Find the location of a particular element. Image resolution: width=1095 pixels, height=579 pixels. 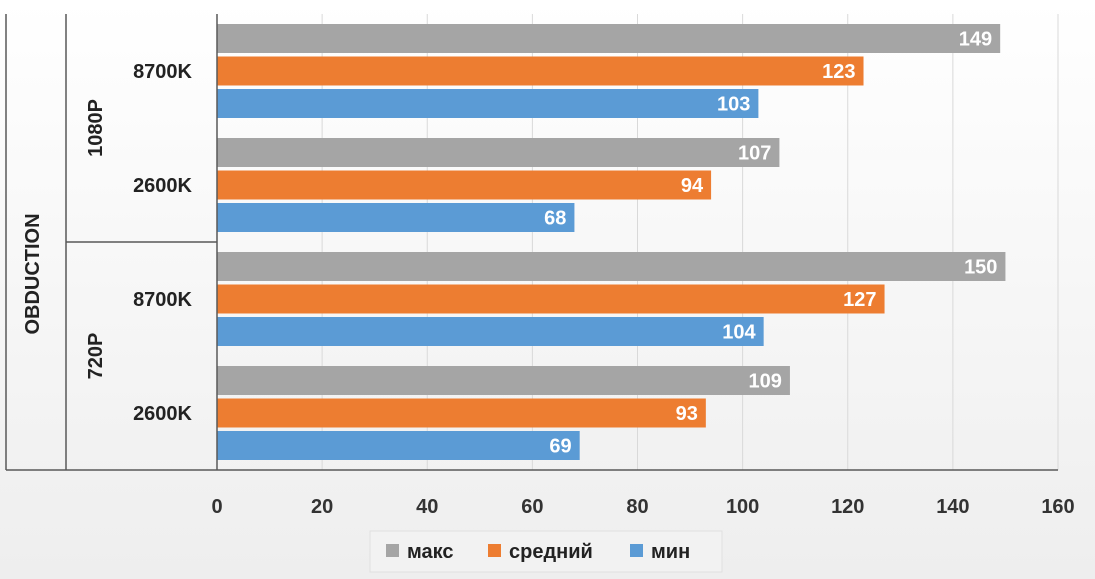

outer-label: OBDUCTION is located at coordinates (33, 273).